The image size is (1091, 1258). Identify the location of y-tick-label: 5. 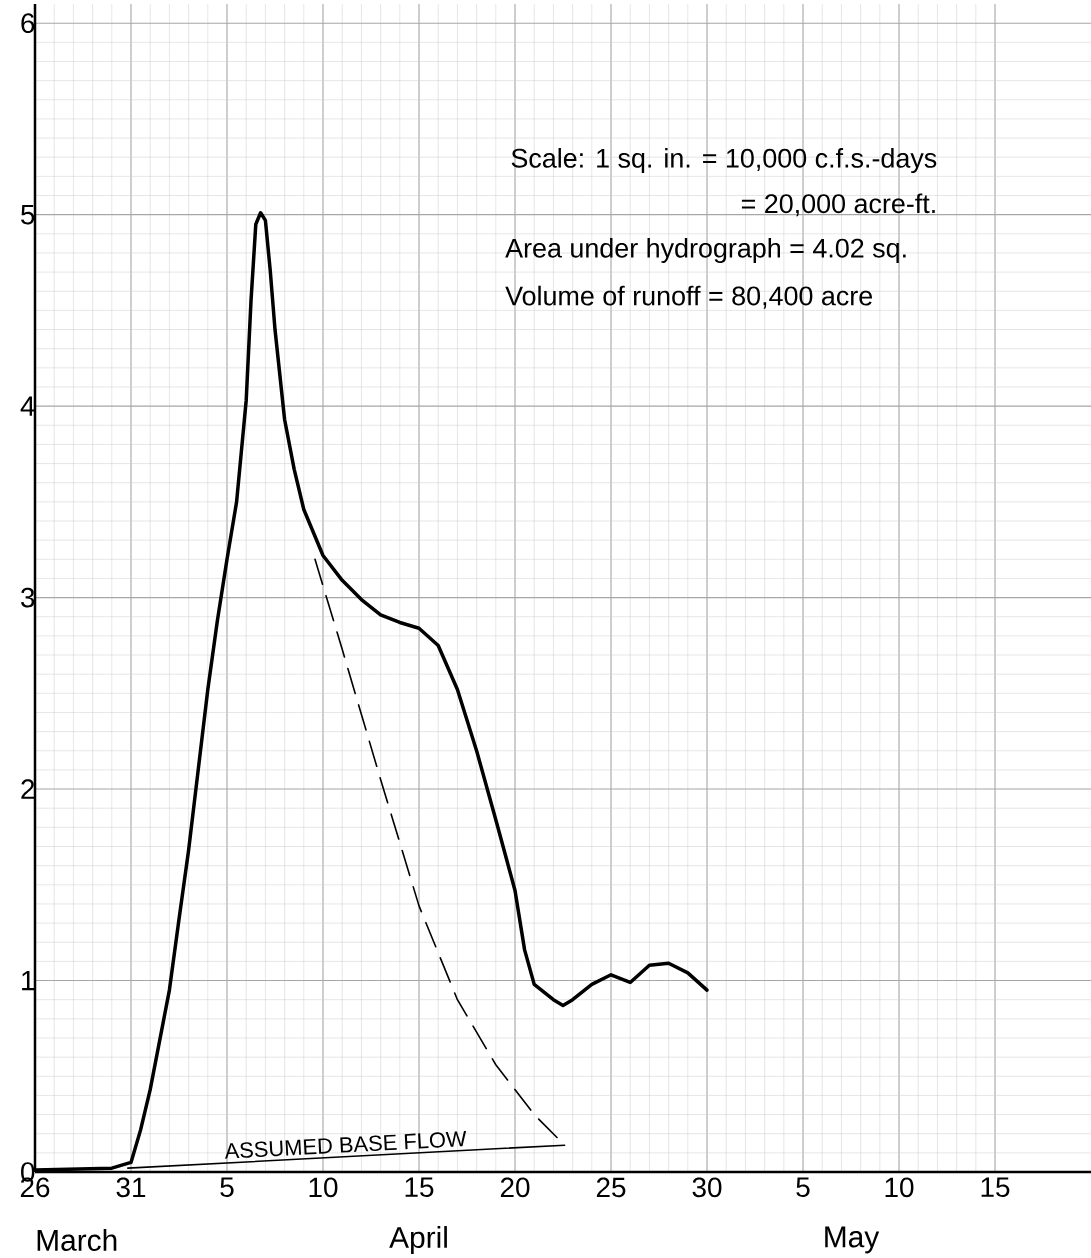
(28, 214).